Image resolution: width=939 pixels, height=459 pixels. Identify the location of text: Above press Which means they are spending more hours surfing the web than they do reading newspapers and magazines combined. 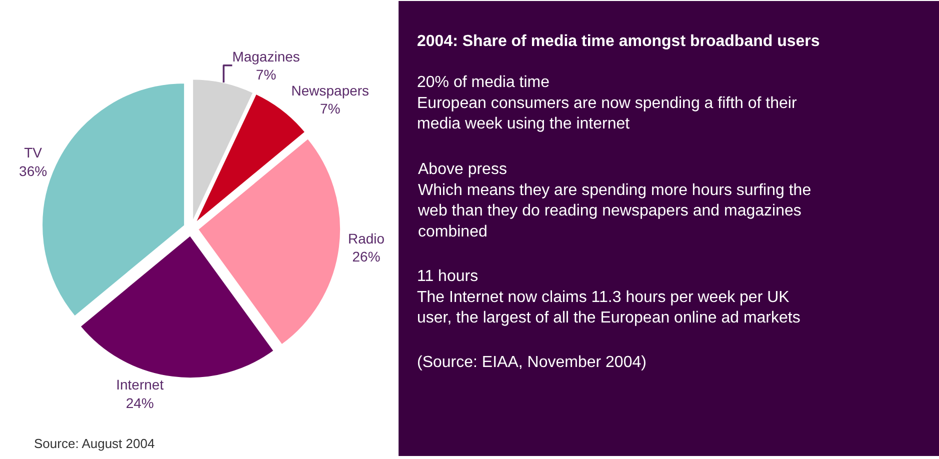
(614, 200).